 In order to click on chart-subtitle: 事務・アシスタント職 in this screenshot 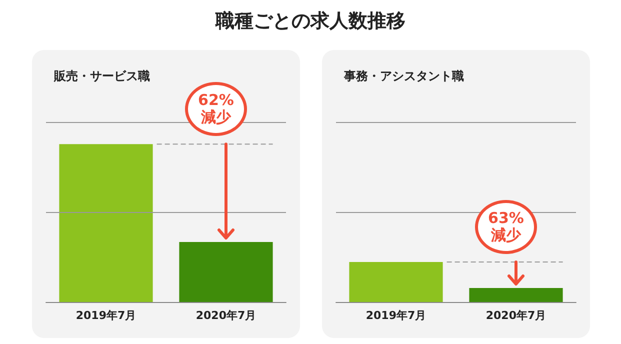, I will do `click(404, 76)`.